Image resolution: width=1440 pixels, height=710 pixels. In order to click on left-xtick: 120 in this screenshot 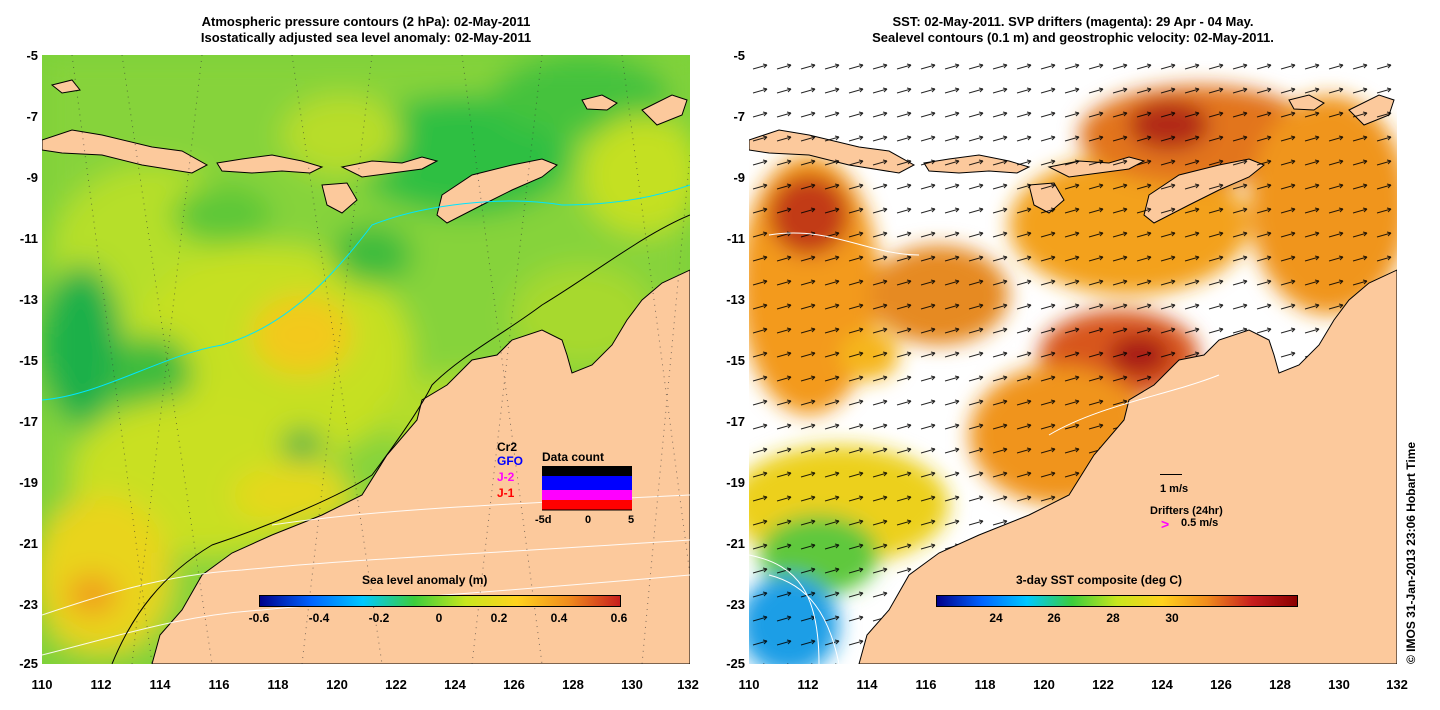, I will do `click(337, 684)`.